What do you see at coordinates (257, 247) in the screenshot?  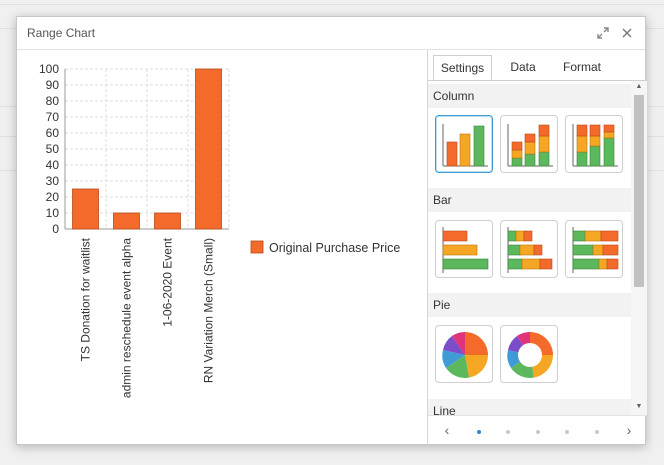 I see `legend-swatch` at bounding box center [257, 247].